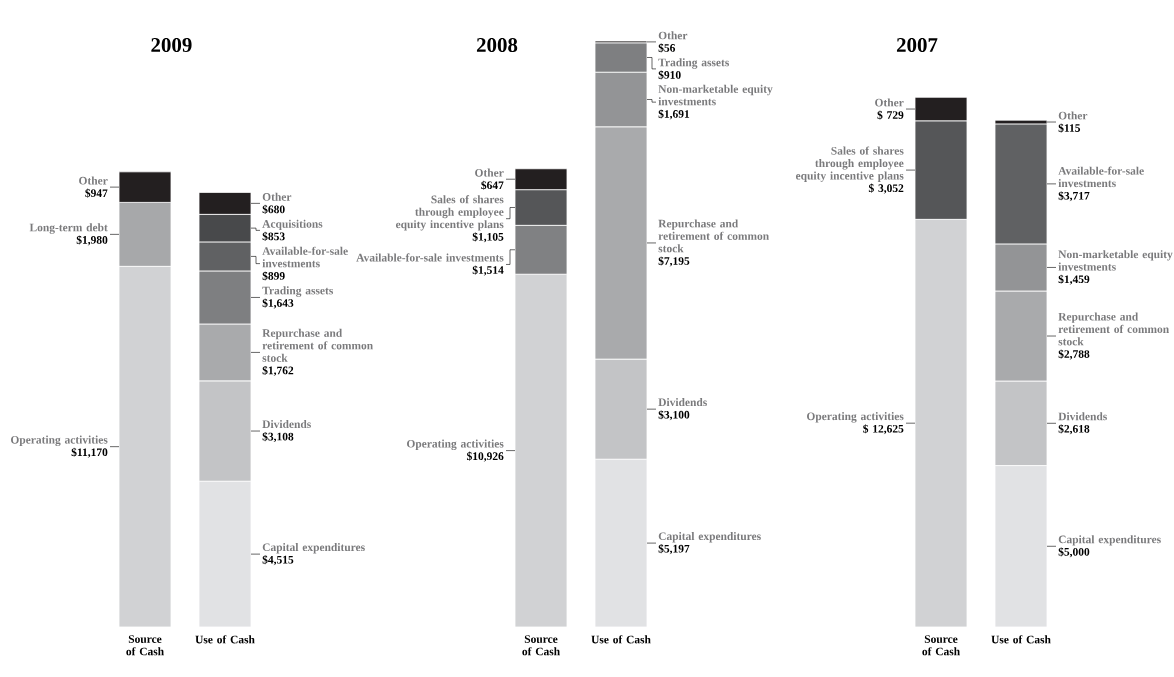 The image size is (1174, 677). Describe the element at coordinates (96, 193) in the screenshot. I see `data-label: $947` at that location.